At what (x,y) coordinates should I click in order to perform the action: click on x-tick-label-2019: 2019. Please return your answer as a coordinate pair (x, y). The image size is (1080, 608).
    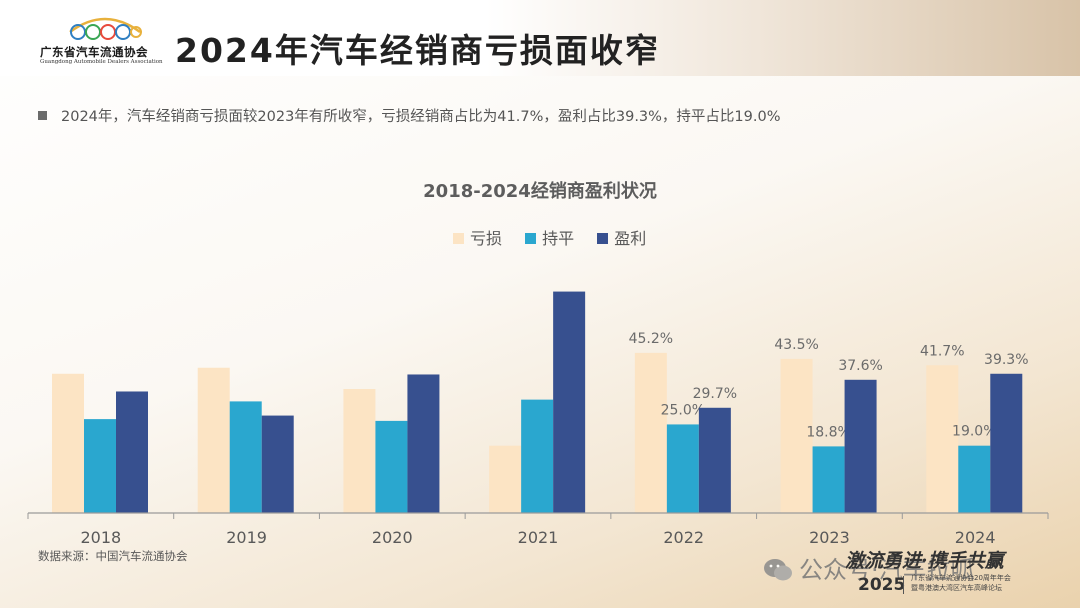
    Looking at the image, I should click on (246, 537).